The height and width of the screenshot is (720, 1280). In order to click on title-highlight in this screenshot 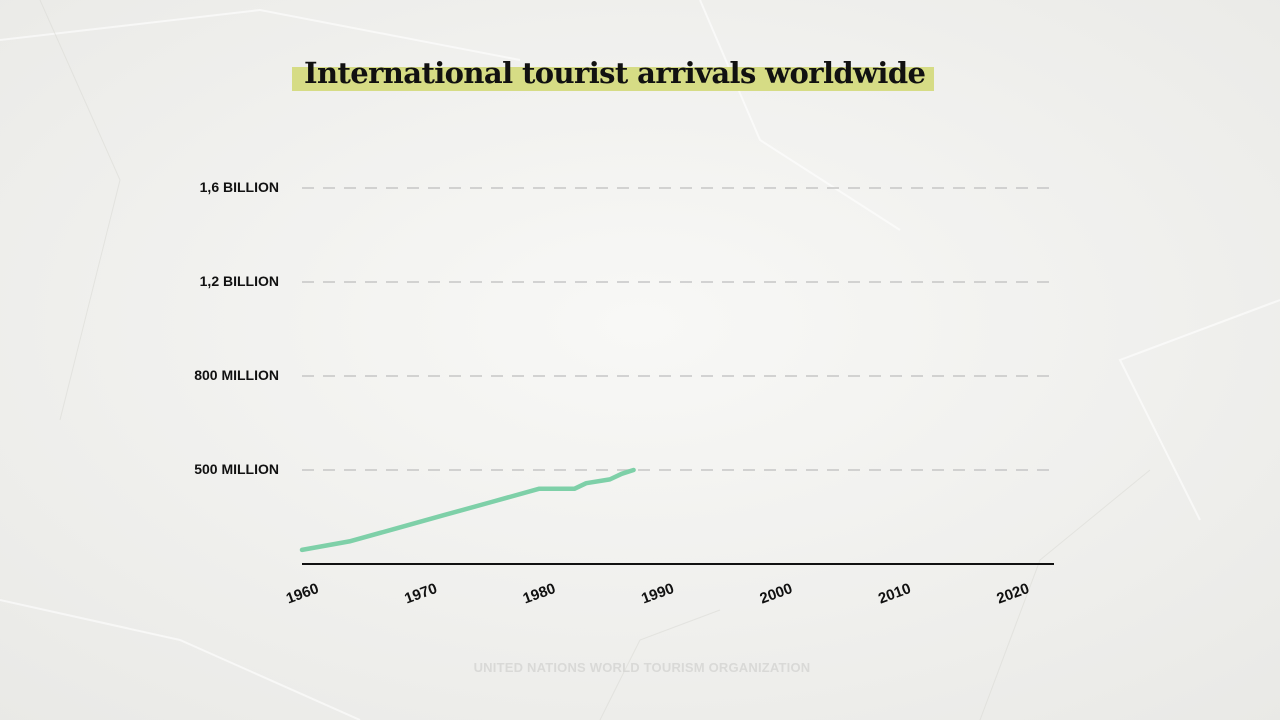, I will do `click(613, 79)`.